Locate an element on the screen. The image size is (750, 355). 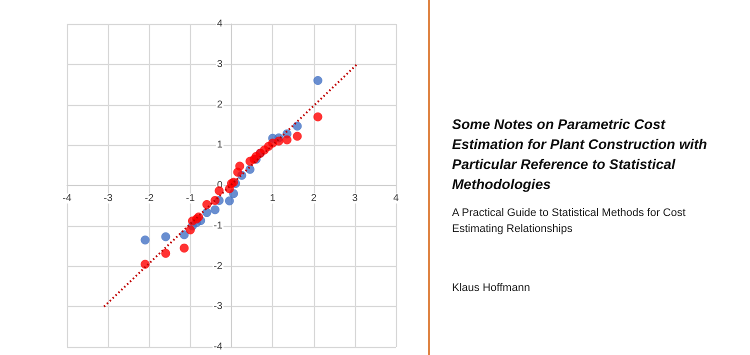
x-tick-label: -3 is located at coordinates (108, 198).